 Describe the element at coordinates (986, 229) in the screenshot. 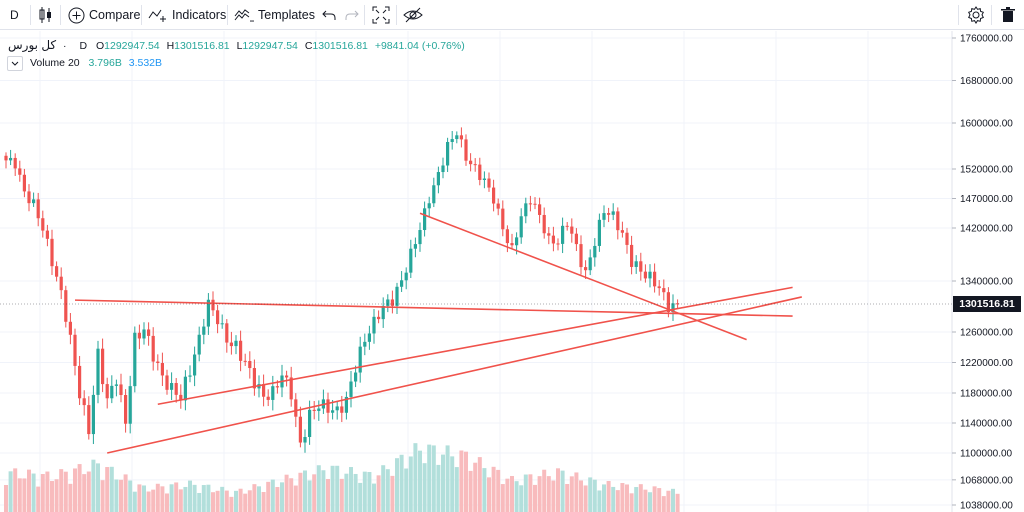

I see `price-axis-label: 1420000.00` at that location.